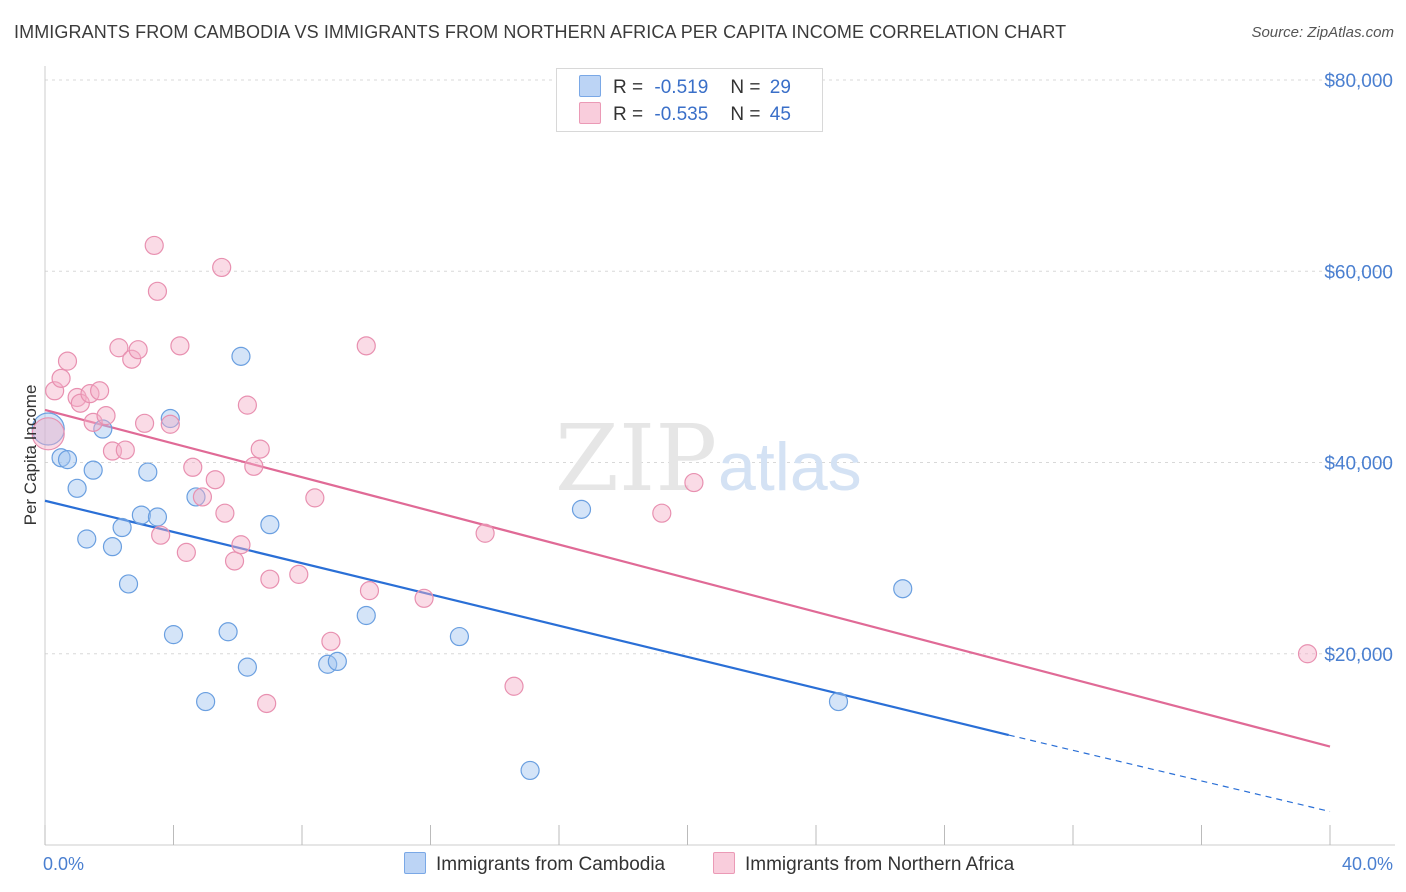  I want to click on legend-n-value: 29, so click(780, 87).